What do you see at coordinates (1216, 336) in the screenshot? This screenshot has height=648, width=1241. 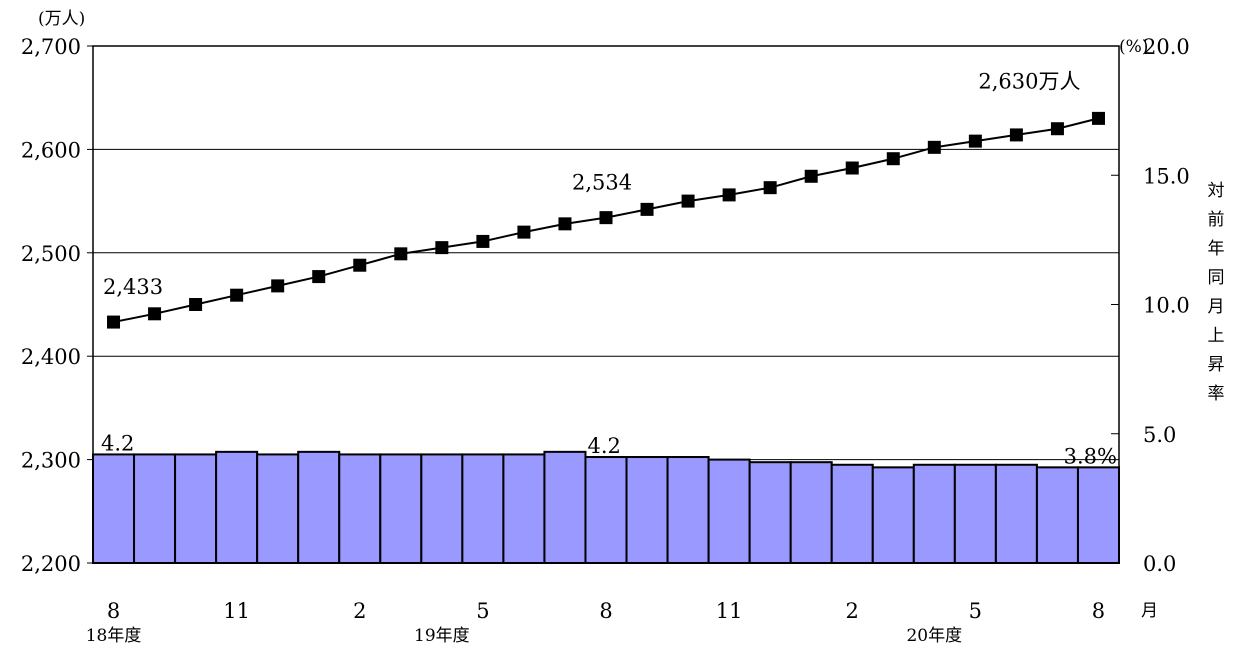 I see `right-axis-title-char: 上` at bounding box center [1216, 336].